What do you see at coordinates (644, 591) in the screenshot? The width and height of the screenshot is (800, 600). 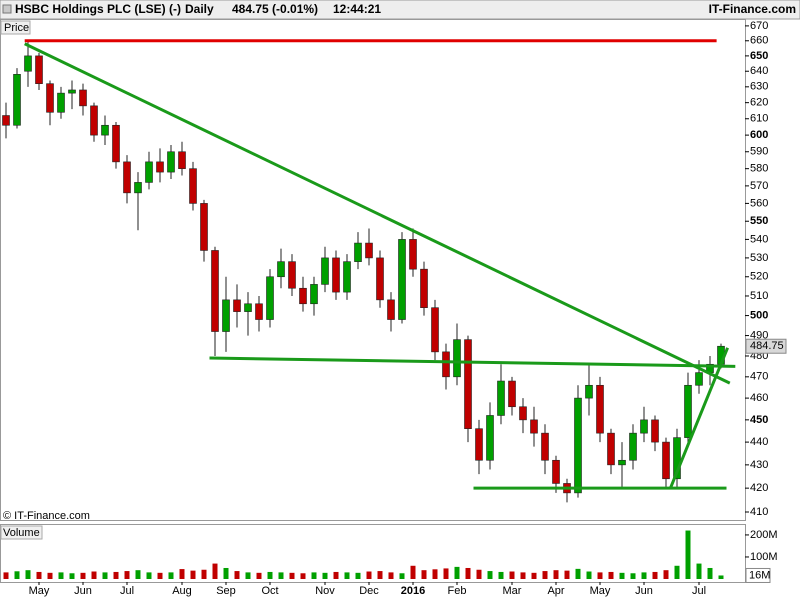 I see `x-tick-label: Jun` at bounding box center [644, 591].